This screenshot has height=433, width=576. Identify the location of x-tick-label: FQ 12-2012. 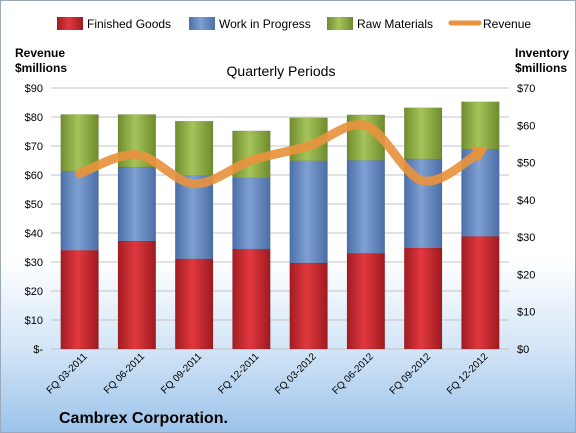
(468, 374).